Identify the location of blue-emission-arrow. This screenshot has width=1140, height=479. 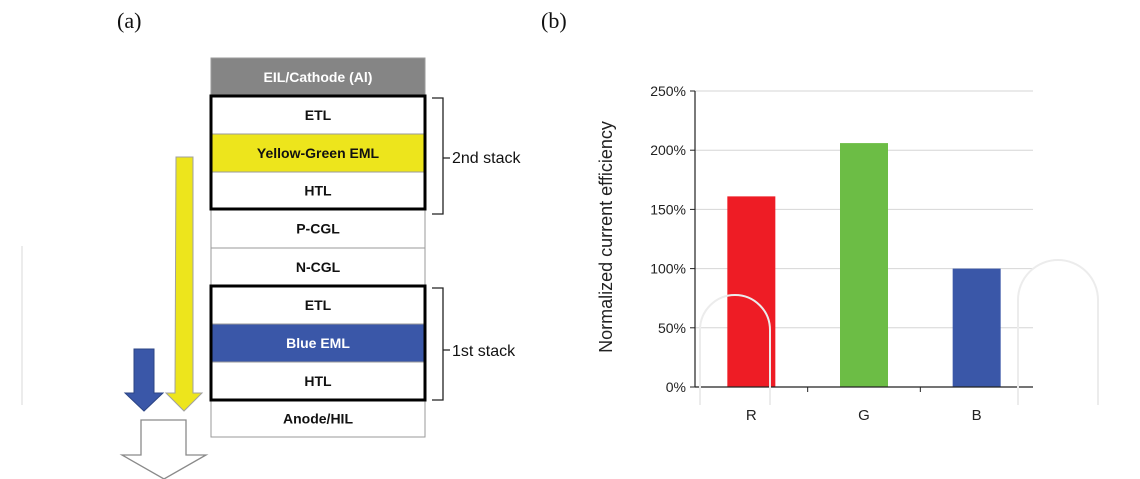
(144, 380).